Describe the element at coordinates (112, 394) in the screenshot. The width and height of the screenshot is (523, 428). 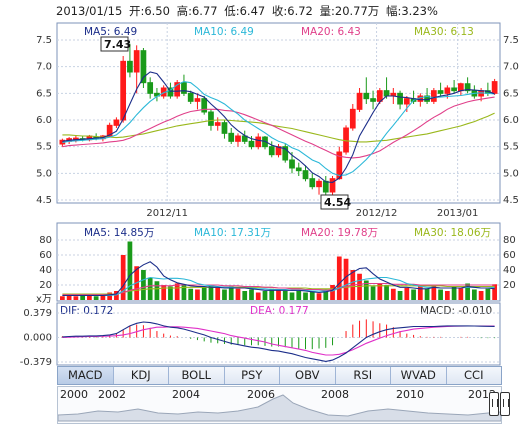
I see `nav-year-2002: 2002` at that location.